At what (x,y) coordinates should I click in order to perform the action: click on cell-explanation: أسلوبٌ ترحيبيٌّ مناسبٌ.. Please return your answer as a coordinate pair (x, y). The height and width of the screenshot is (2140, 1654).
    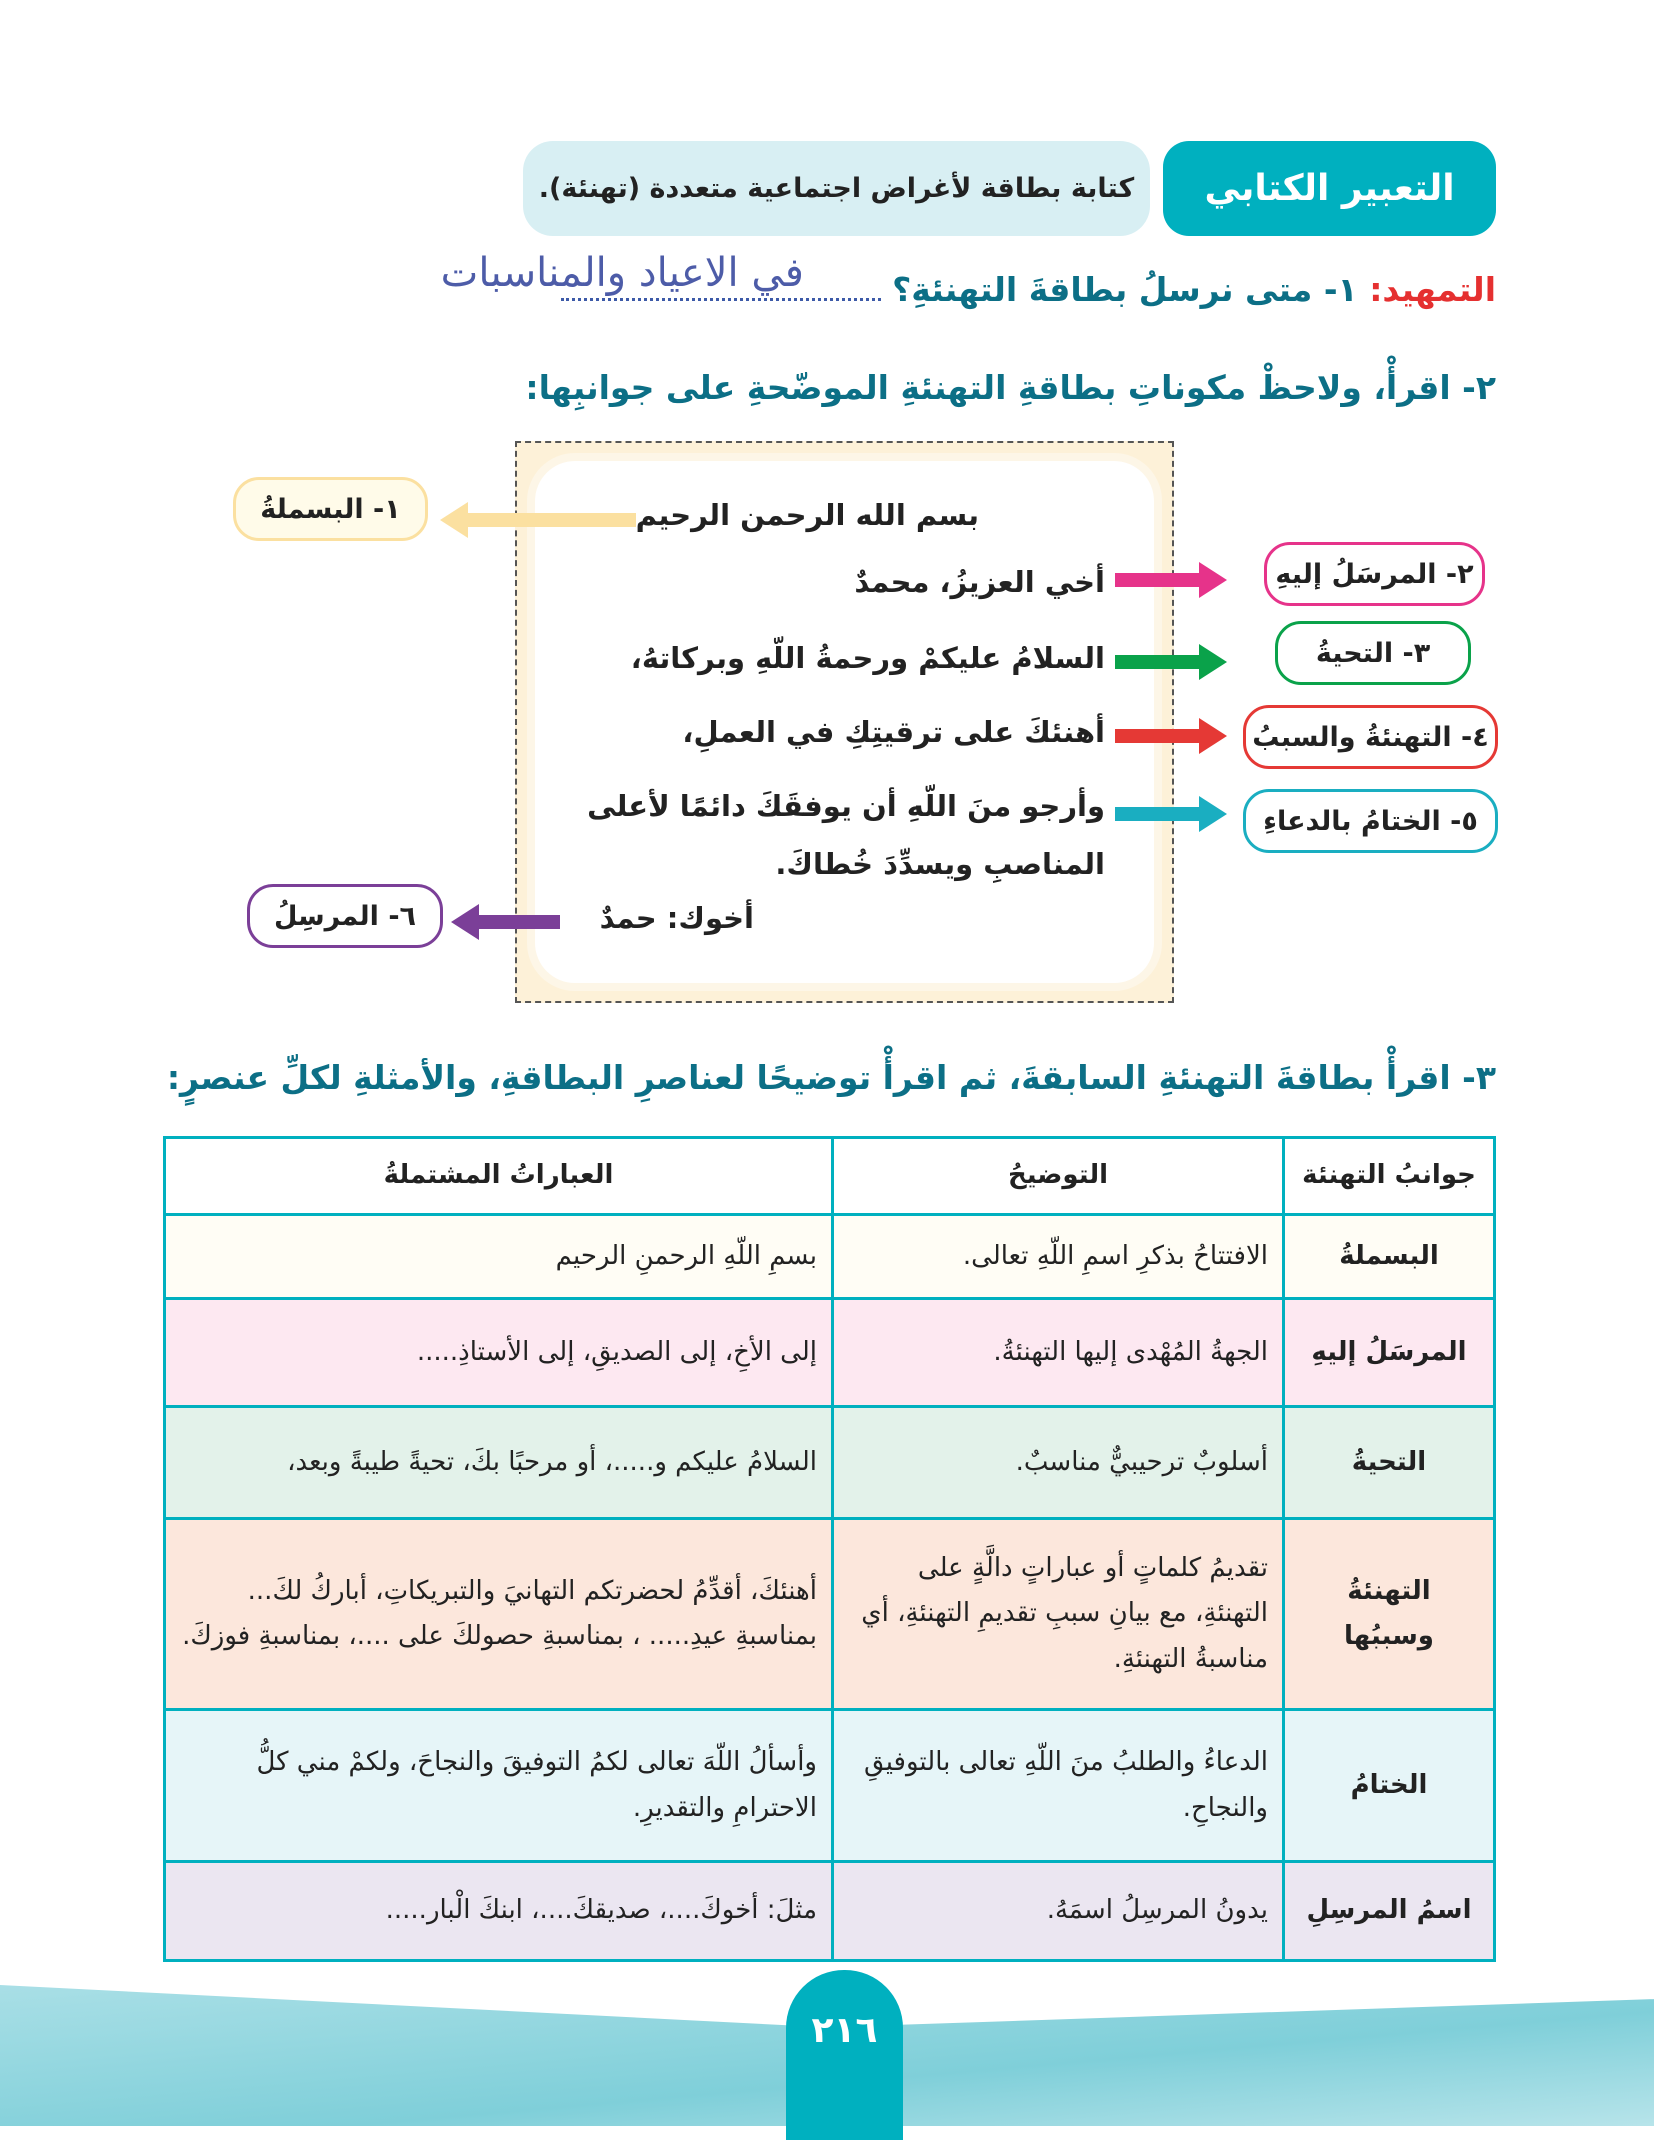
    Looking at the image, I should click on (1058, 1462).